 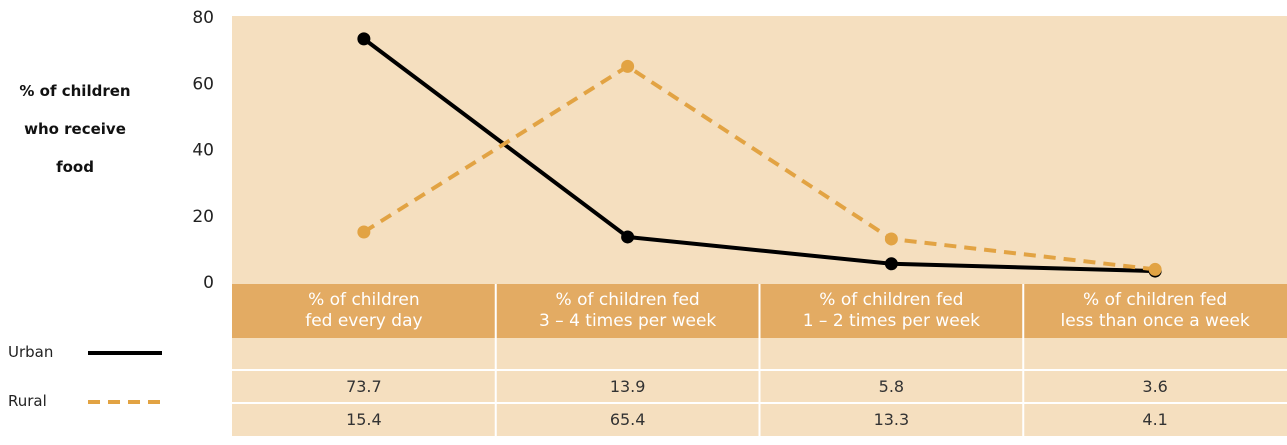 What do you see at coordinates (1155, 419) in the screenshot?
I see `table-value: 4.1` at bounding box center [1155, 419].